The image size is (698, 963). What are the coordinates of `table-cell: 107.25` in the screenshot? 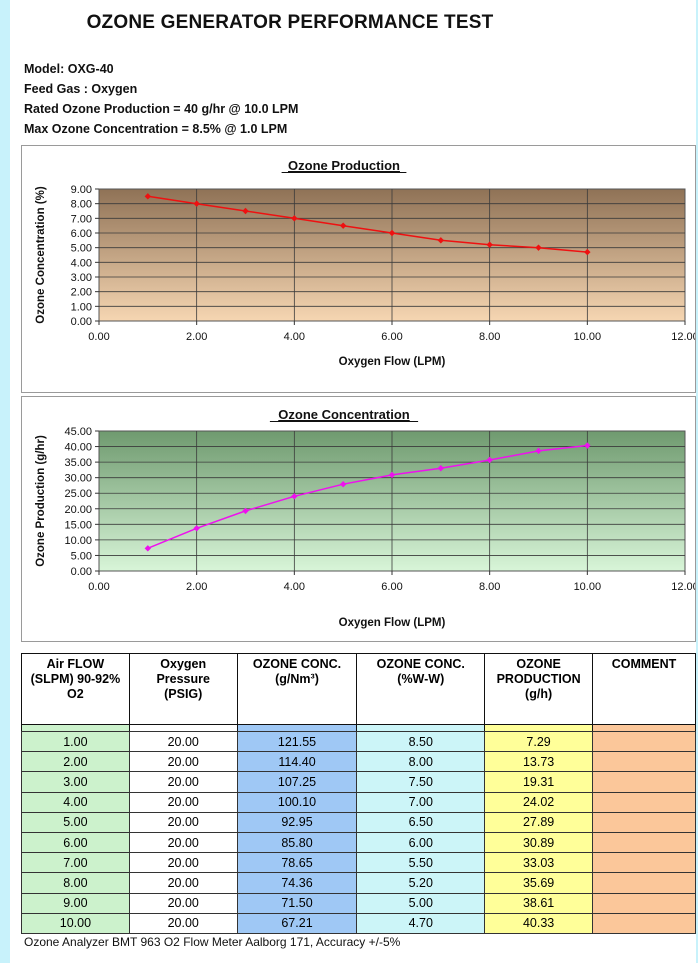 It's located at (297, 782).